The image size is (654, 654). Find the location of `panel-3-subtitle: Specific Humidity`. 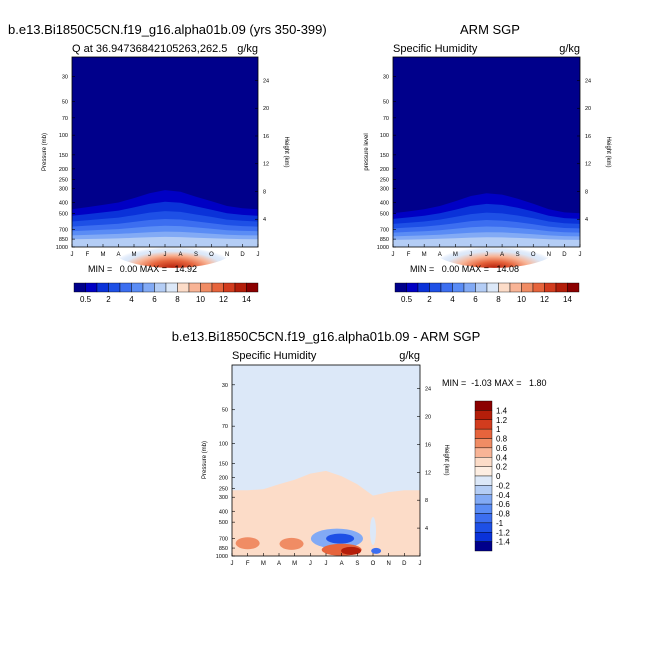

panel-3-subtitle: Specific Humidity is located at coordinates (274, 356).